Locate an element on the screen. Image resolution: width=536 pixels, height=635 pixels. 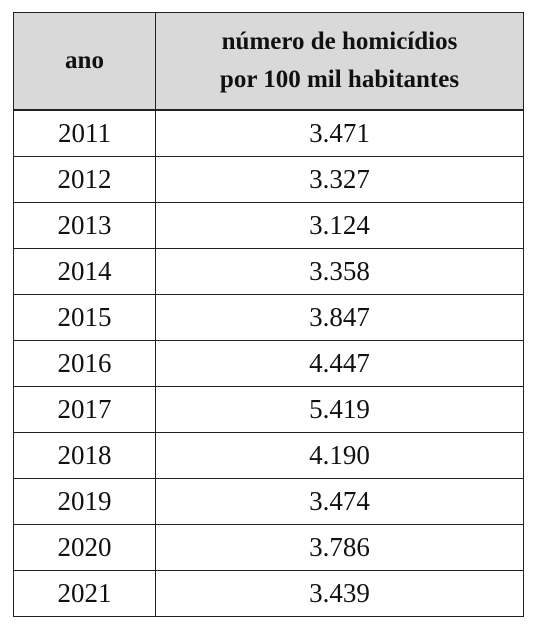
table-row: 2017 5.419 is located at coordinates (268, 409).